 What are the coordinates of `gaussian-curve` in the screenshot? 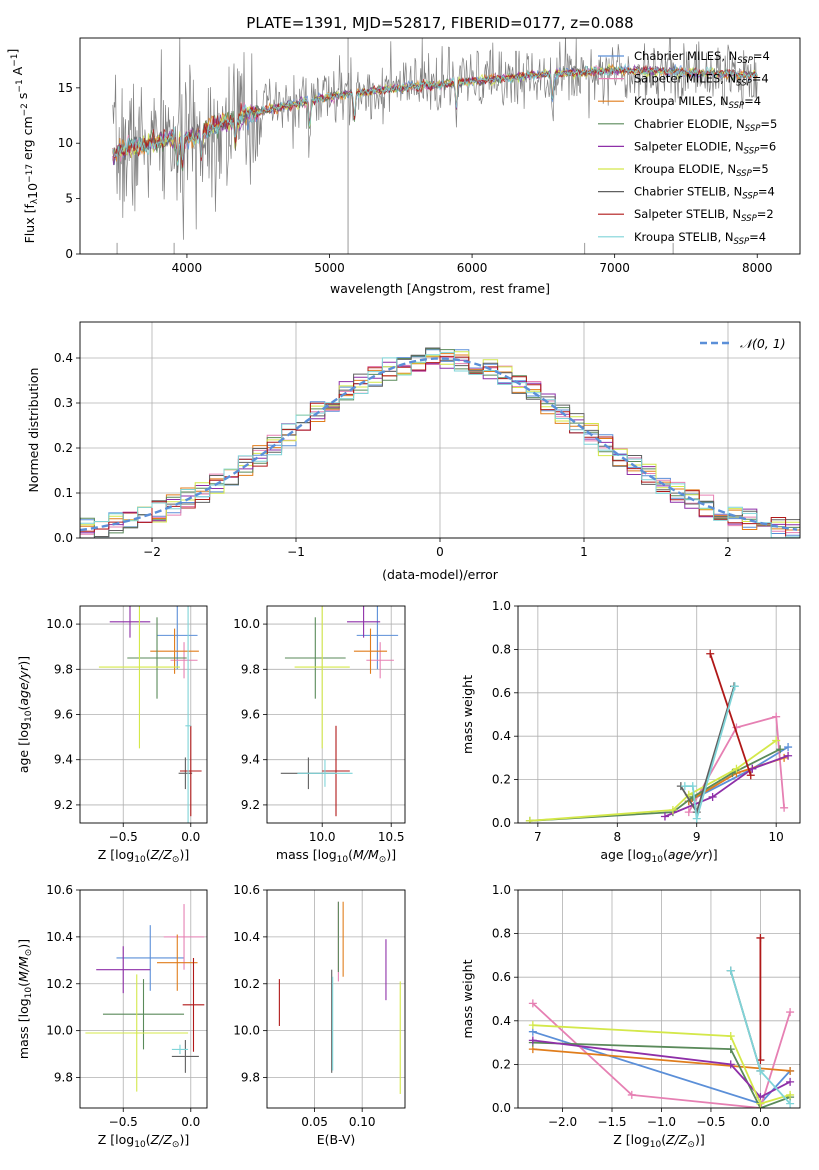 It's located at (439, 444).